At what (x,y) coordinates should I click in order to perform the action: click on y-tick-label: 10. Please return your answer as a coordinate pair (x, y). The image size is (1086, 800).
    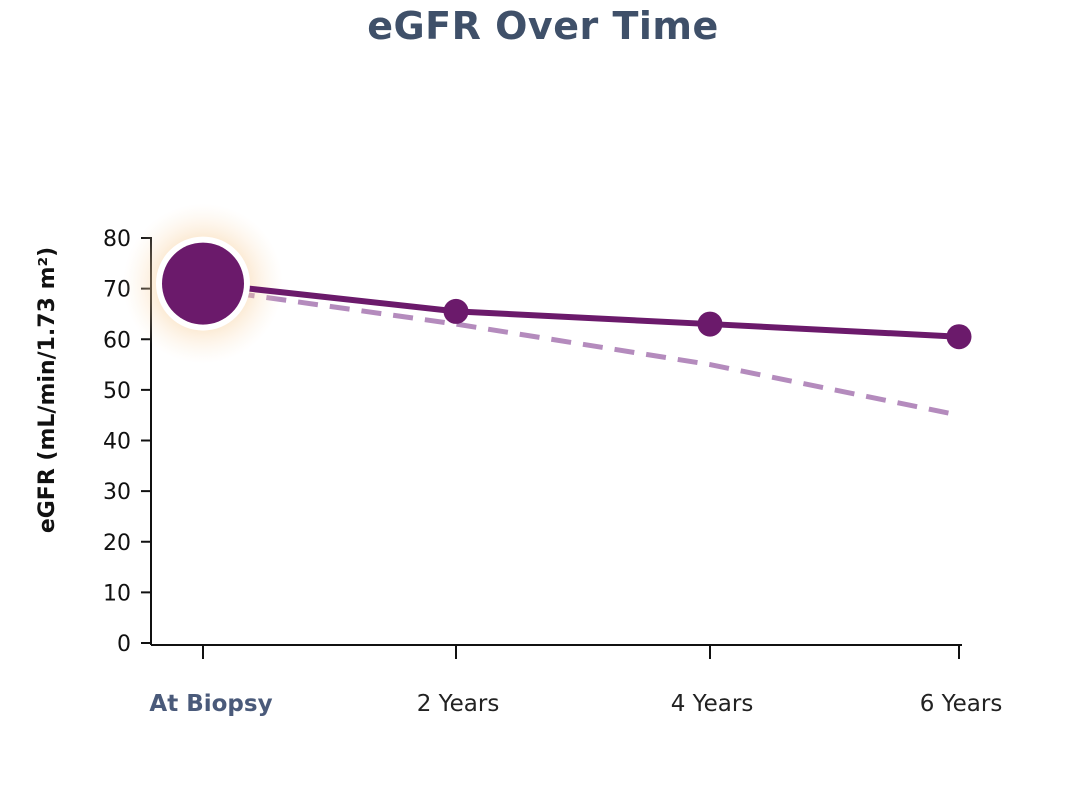
    Looking at the image, I should click on (117, 593).